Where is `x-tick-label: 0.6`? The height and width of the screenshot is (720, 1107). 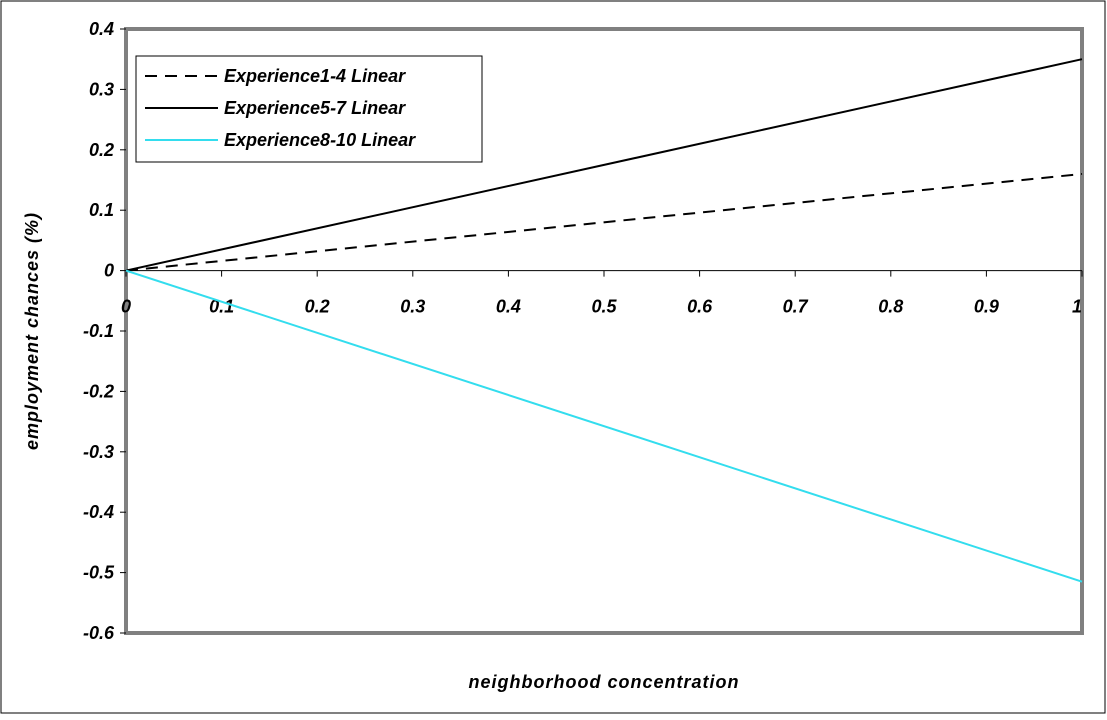 x-tick-label: 0.6 is located at coordinates (700, 307).